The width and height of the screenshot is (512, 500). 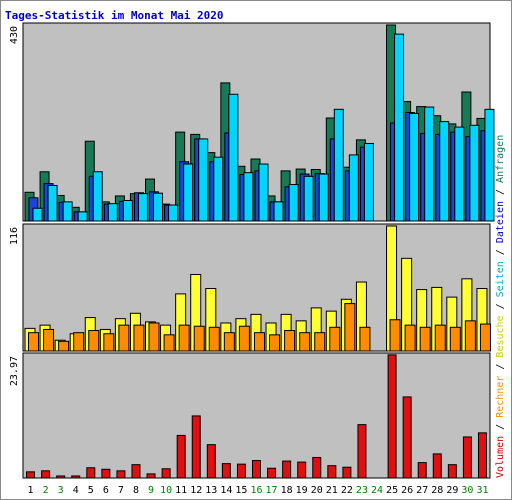 I want to click on x-tick-label: 4, so click(x=76, y=490).